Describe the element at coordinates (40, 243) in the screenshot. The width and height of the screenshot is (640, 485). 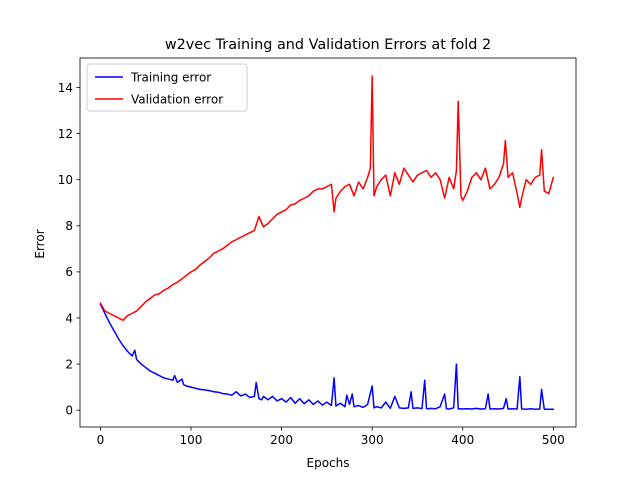
I see `y-axis-label: Error` at that location.